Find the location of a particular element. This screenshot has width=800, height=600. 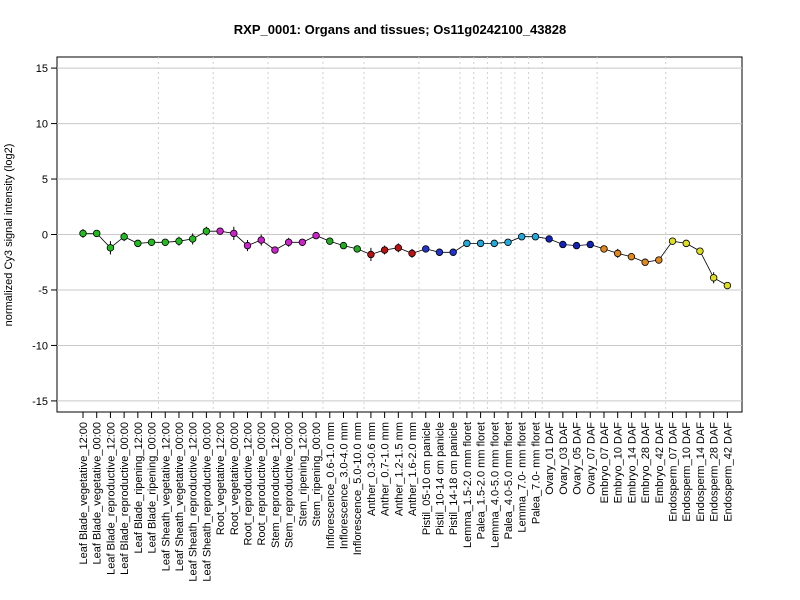

x-tick-label: Leaf Blade_reproductive_12:00 is located at coordinates (111, 498).